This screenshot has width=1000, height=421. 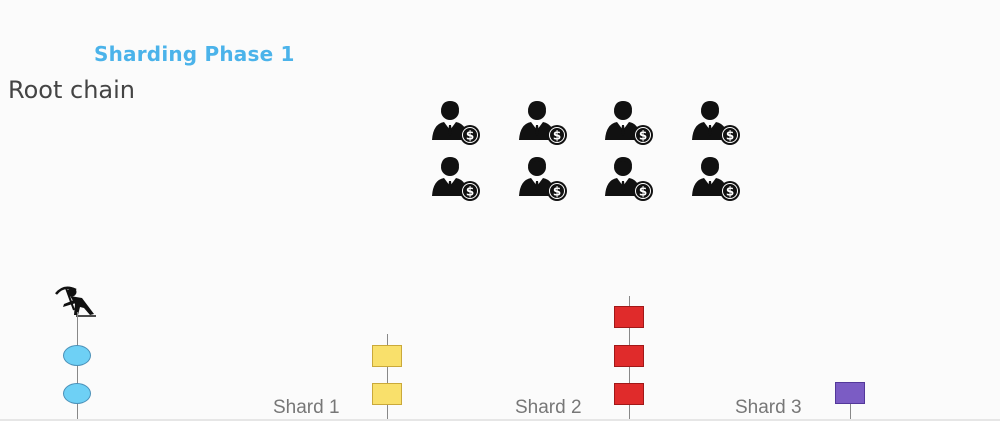 I want to click on validator-pool, so click(x=588, y=155).